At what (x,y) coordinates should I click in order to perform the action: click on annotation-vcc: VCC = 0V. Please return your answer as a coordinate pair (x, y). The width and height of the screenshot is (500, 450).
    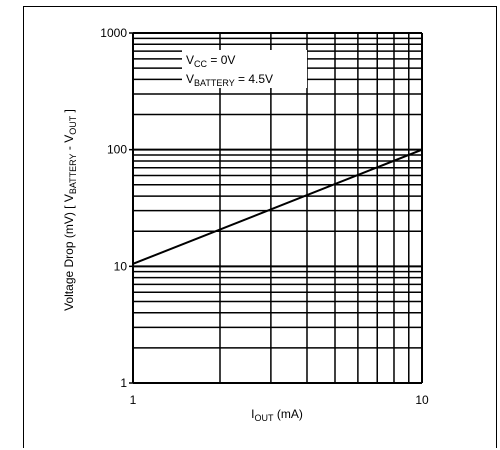
    Looking at the image, I should click on (210, 61).